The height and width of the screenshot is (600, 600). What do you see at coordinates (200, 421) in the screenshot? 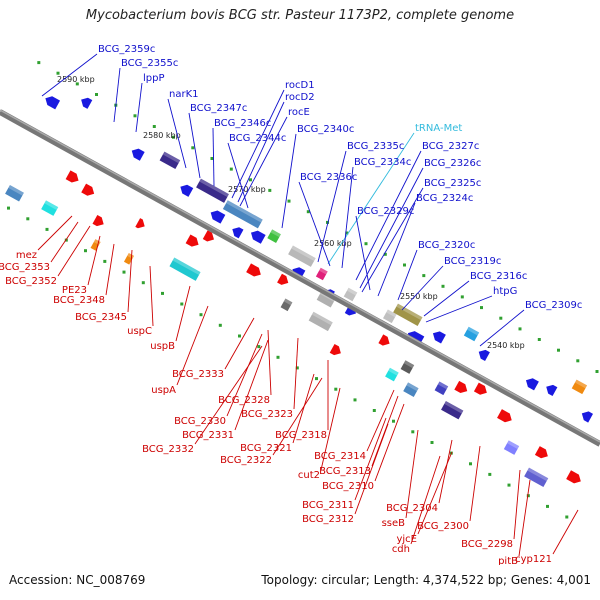
I see `reverse-gene-label: BCG_2330` at bounding box center [200, 421].